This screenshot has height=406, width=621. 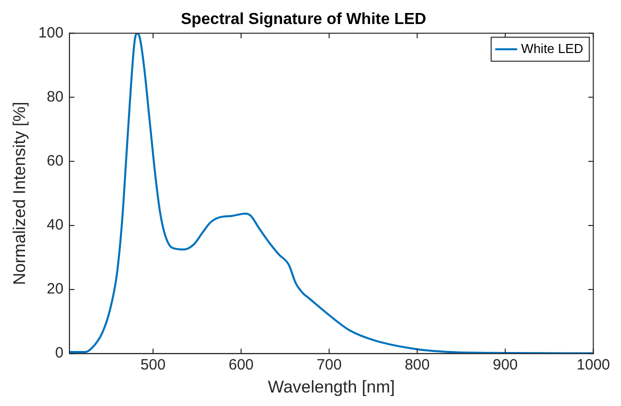 What do you see at coordinates (19, 194) in the screenshot?
I see `y-axis-title: Normalized Intensity [%]` at bounding box center [19, 194].